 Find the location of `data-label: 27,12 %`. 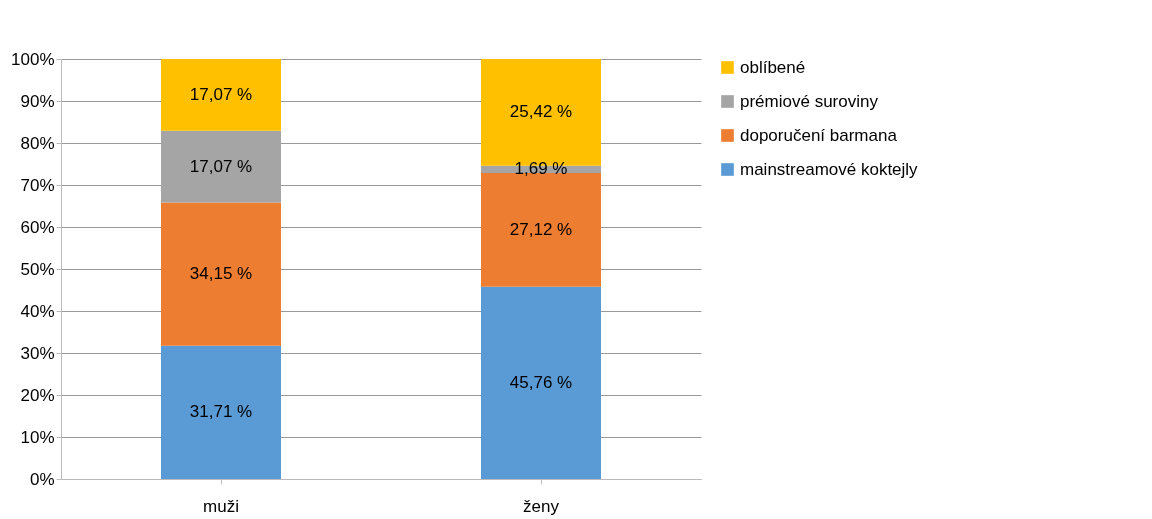

data-label: 27,12 % is located at coordinates (541, 229).